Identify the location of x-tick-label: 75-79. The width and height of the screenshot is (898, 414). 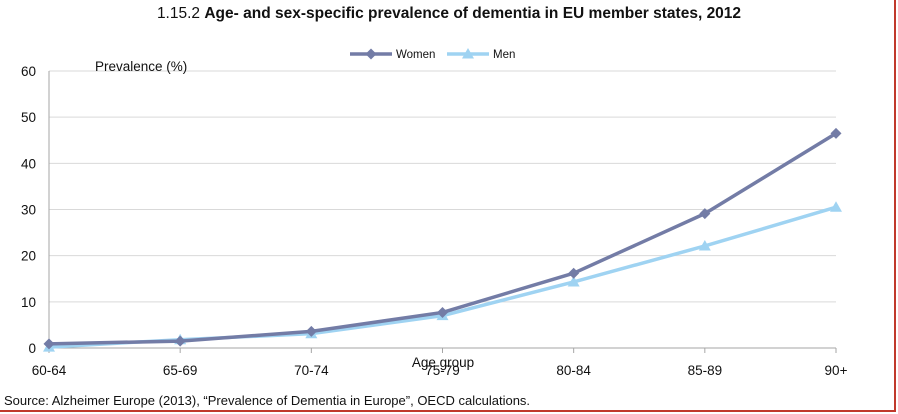
(442, 370).